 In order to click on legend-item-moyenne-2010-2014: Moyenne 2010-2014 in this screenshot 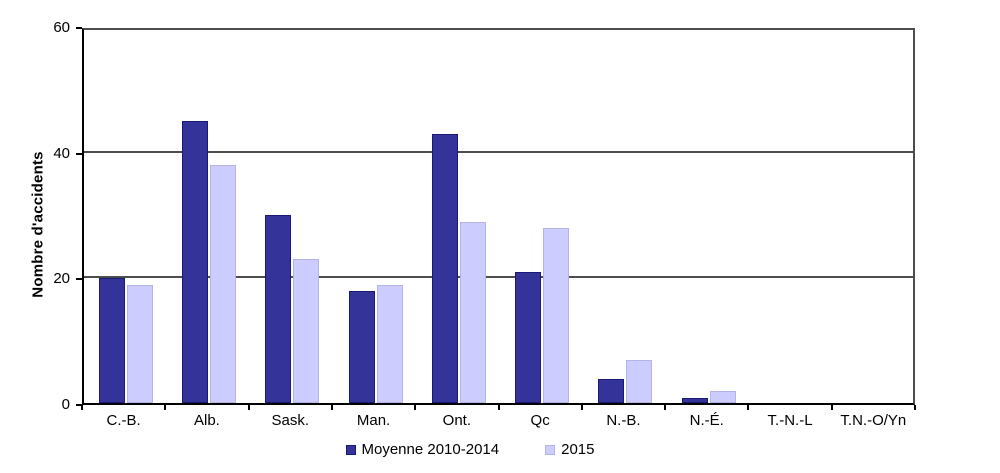, I will do `click(422, 449)`.